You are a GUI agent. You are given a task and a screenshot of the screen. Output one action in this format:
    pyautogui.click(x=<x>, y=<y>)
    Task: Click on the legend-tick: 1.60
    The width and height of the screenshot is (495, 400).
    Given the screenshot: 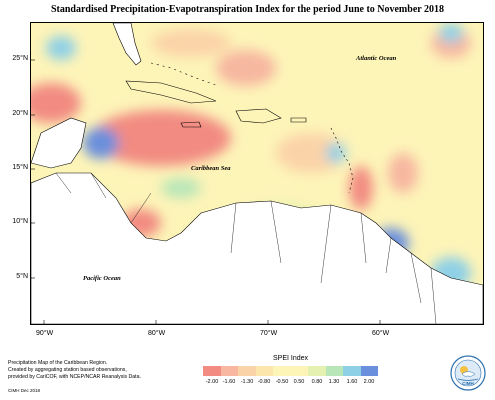 What is the action you would take?
    pyautogui.click(x=352, y=382)
    